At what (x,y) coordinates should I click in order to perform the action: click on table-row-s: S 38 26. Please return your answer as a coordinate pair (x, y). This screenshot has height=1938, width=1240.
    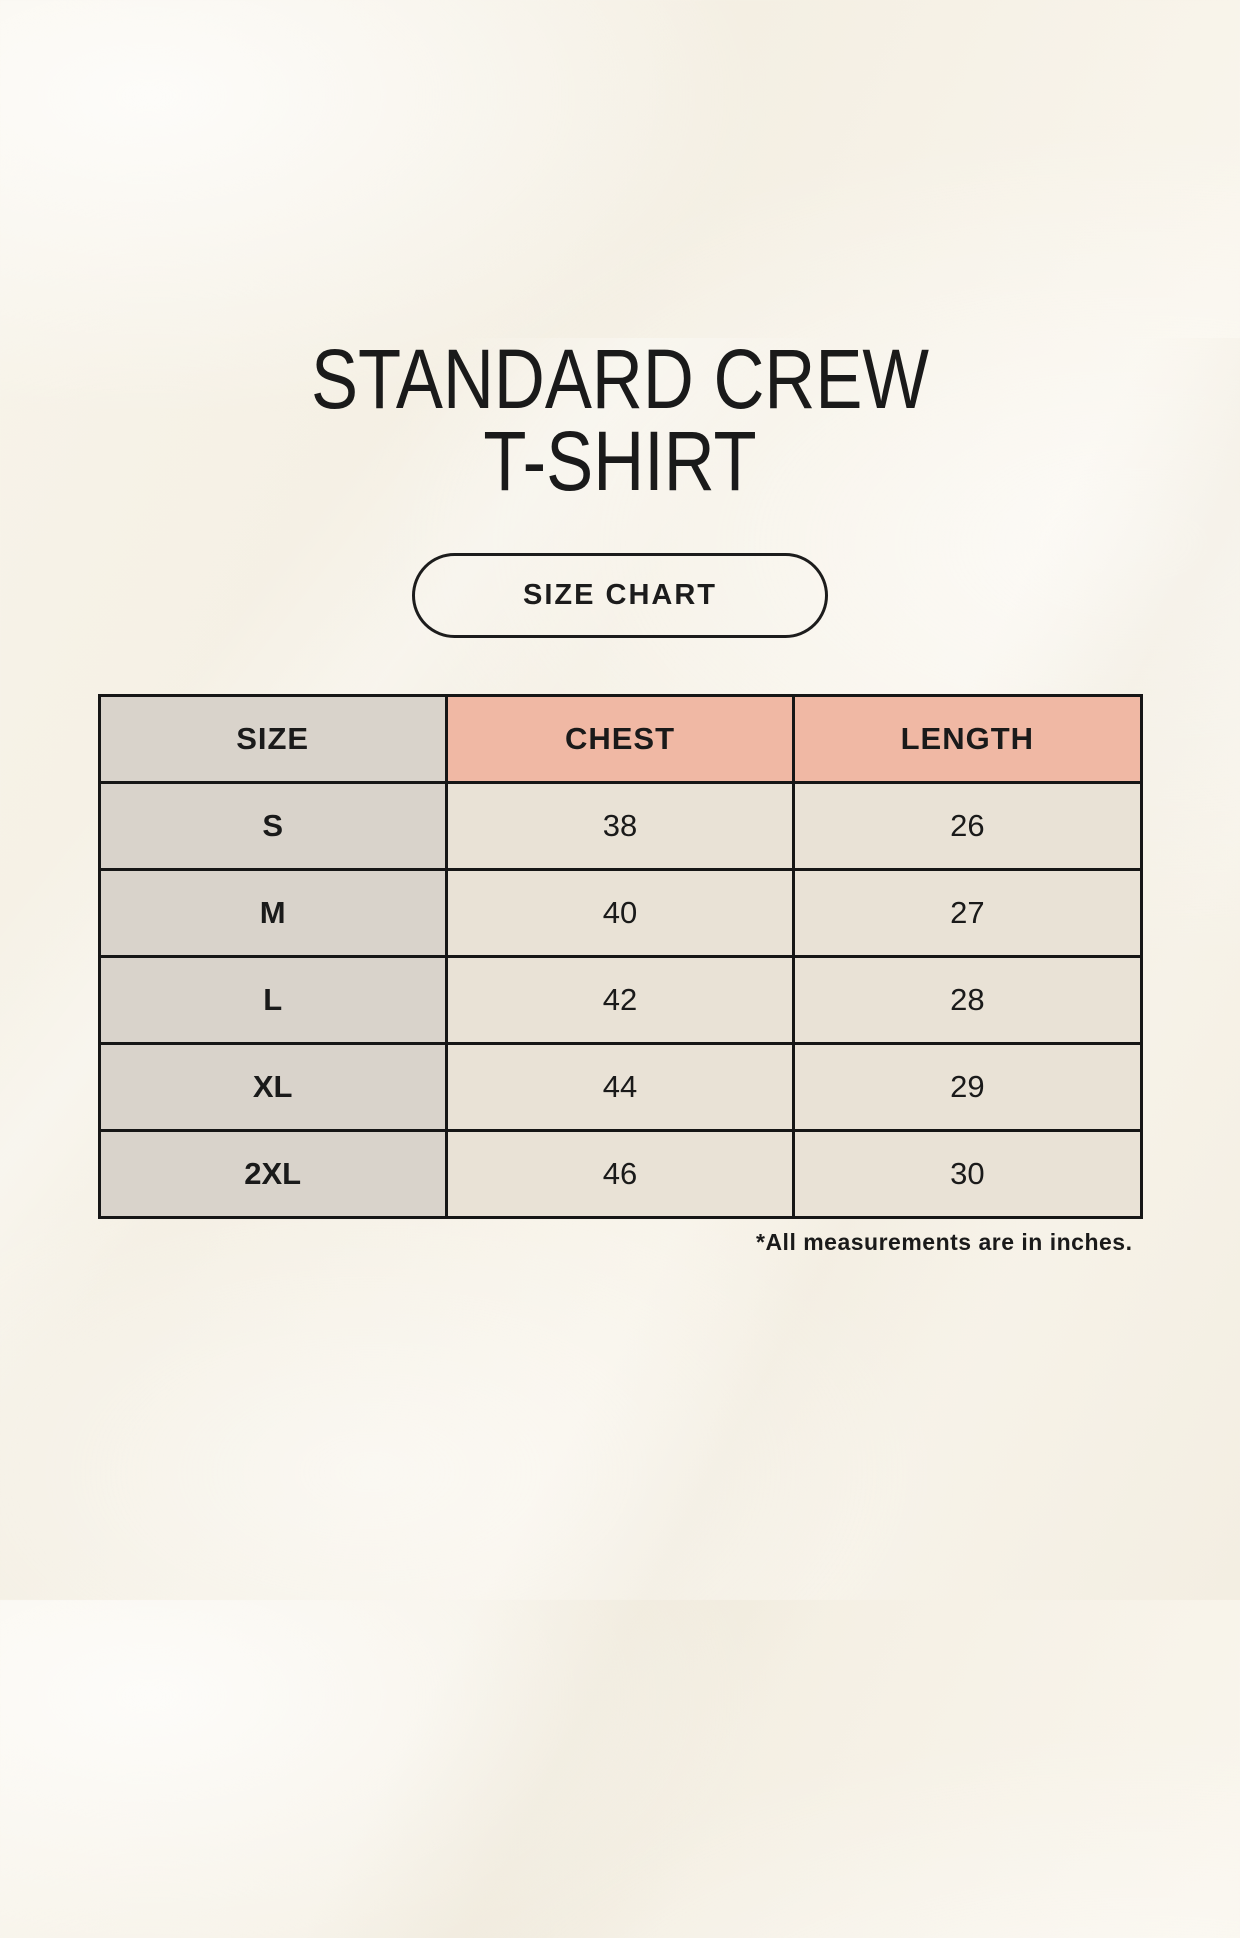
    Looking at the image, I should click on (620, 825).